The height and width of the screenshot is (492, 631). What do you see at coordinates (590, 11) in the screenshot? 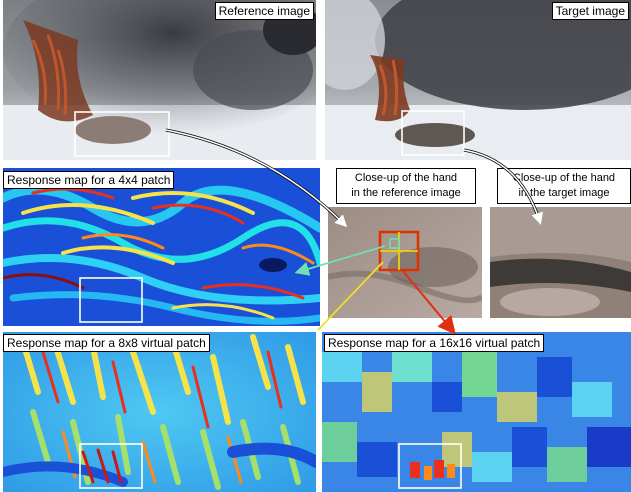
I see `target-image-label: Target image` at bounding box center [590, 11].